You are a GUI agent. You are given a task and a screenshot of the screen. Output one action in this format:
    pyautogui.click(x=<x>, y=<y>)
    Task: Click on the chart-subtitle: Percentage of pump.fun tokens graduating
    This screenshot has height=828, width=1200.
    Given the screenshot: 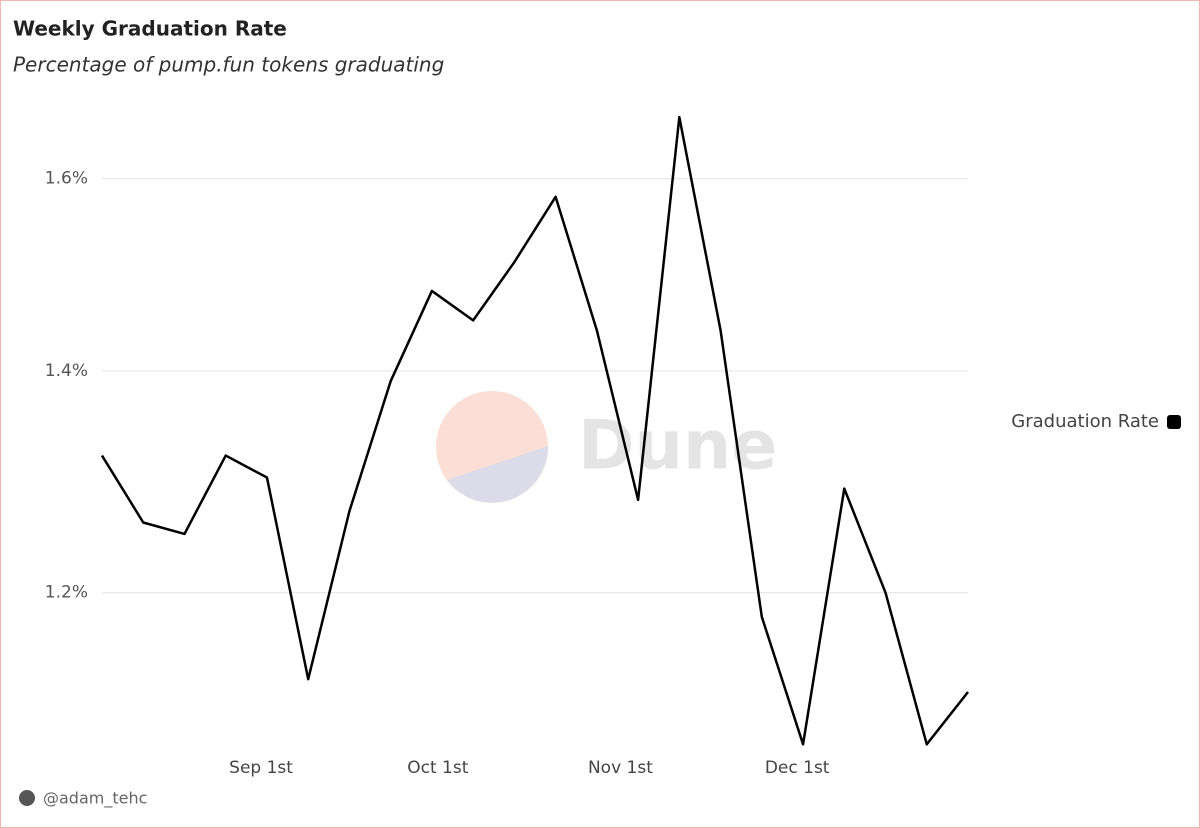 What is the action you would take?
    pyautogui.click(x=228, y=65)
    